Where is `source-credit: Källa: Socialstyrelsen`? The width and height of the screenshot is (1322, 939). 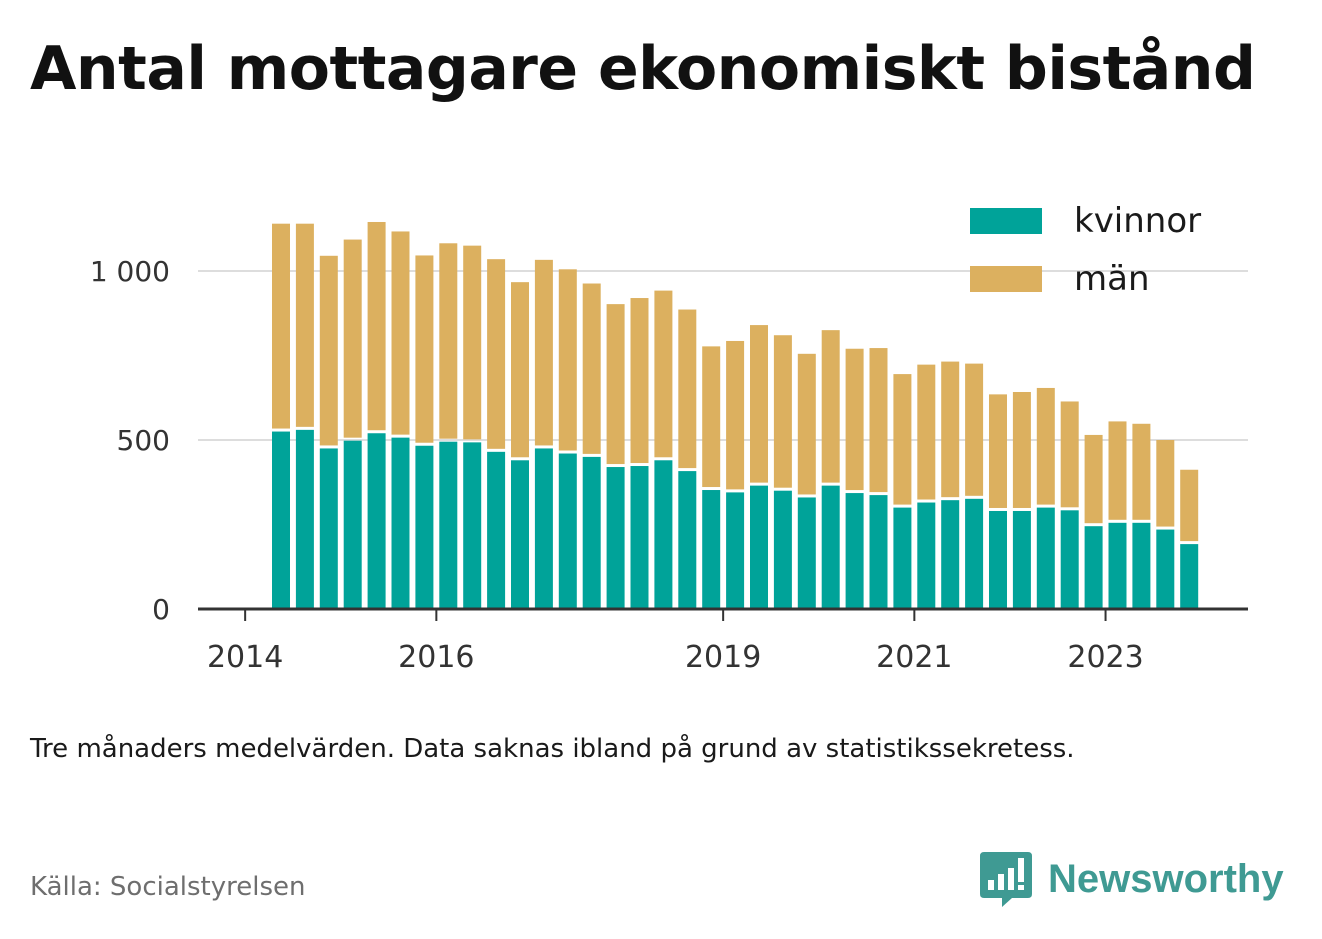 source-credit: Källa: Socialstyrelsen is located at coordinates (168, 887).